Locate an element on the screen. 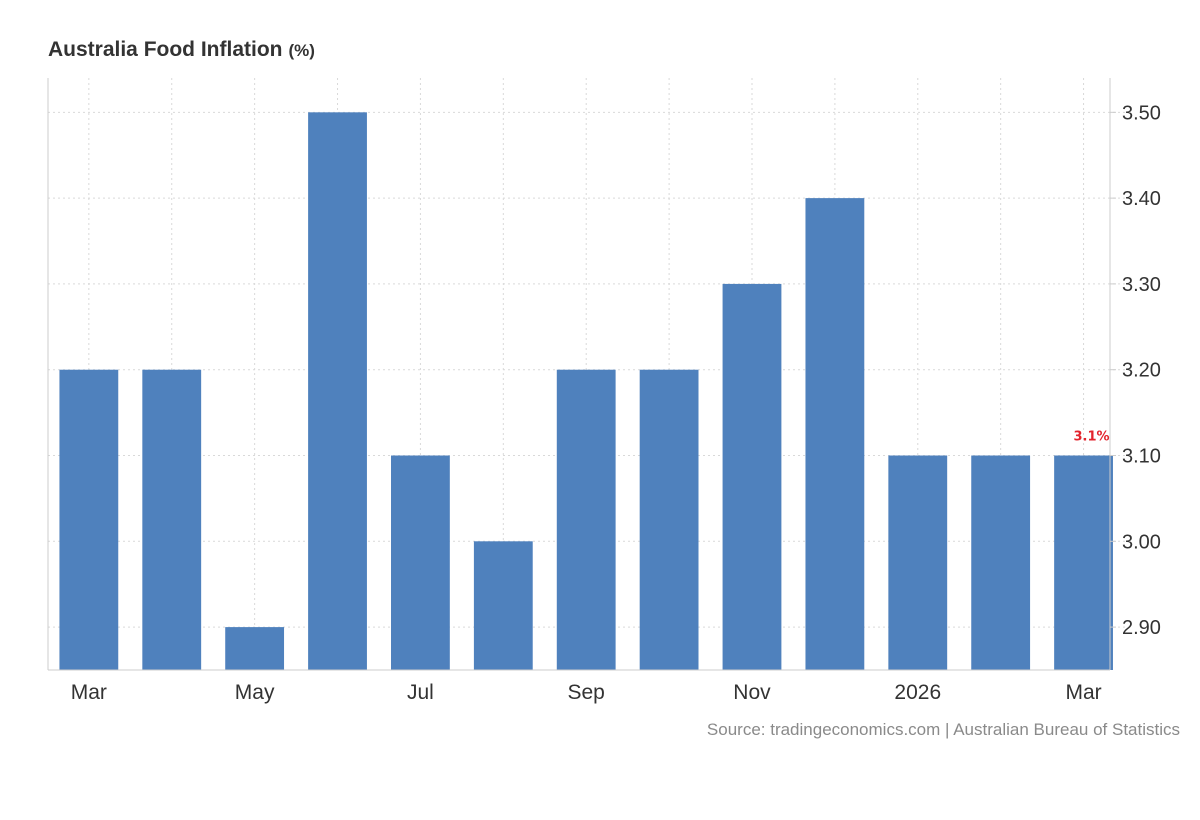 Image resolution: width=1200 pixels, height=820 pixels. chart-title: Australia Food Inflation (%) is located at coordinates (181, 50).